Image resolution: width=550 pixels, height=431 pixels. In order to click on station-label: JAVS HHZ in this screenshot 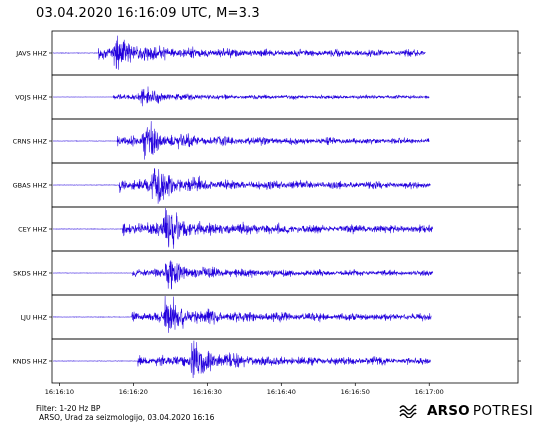, I will do `click(31, 53)`.